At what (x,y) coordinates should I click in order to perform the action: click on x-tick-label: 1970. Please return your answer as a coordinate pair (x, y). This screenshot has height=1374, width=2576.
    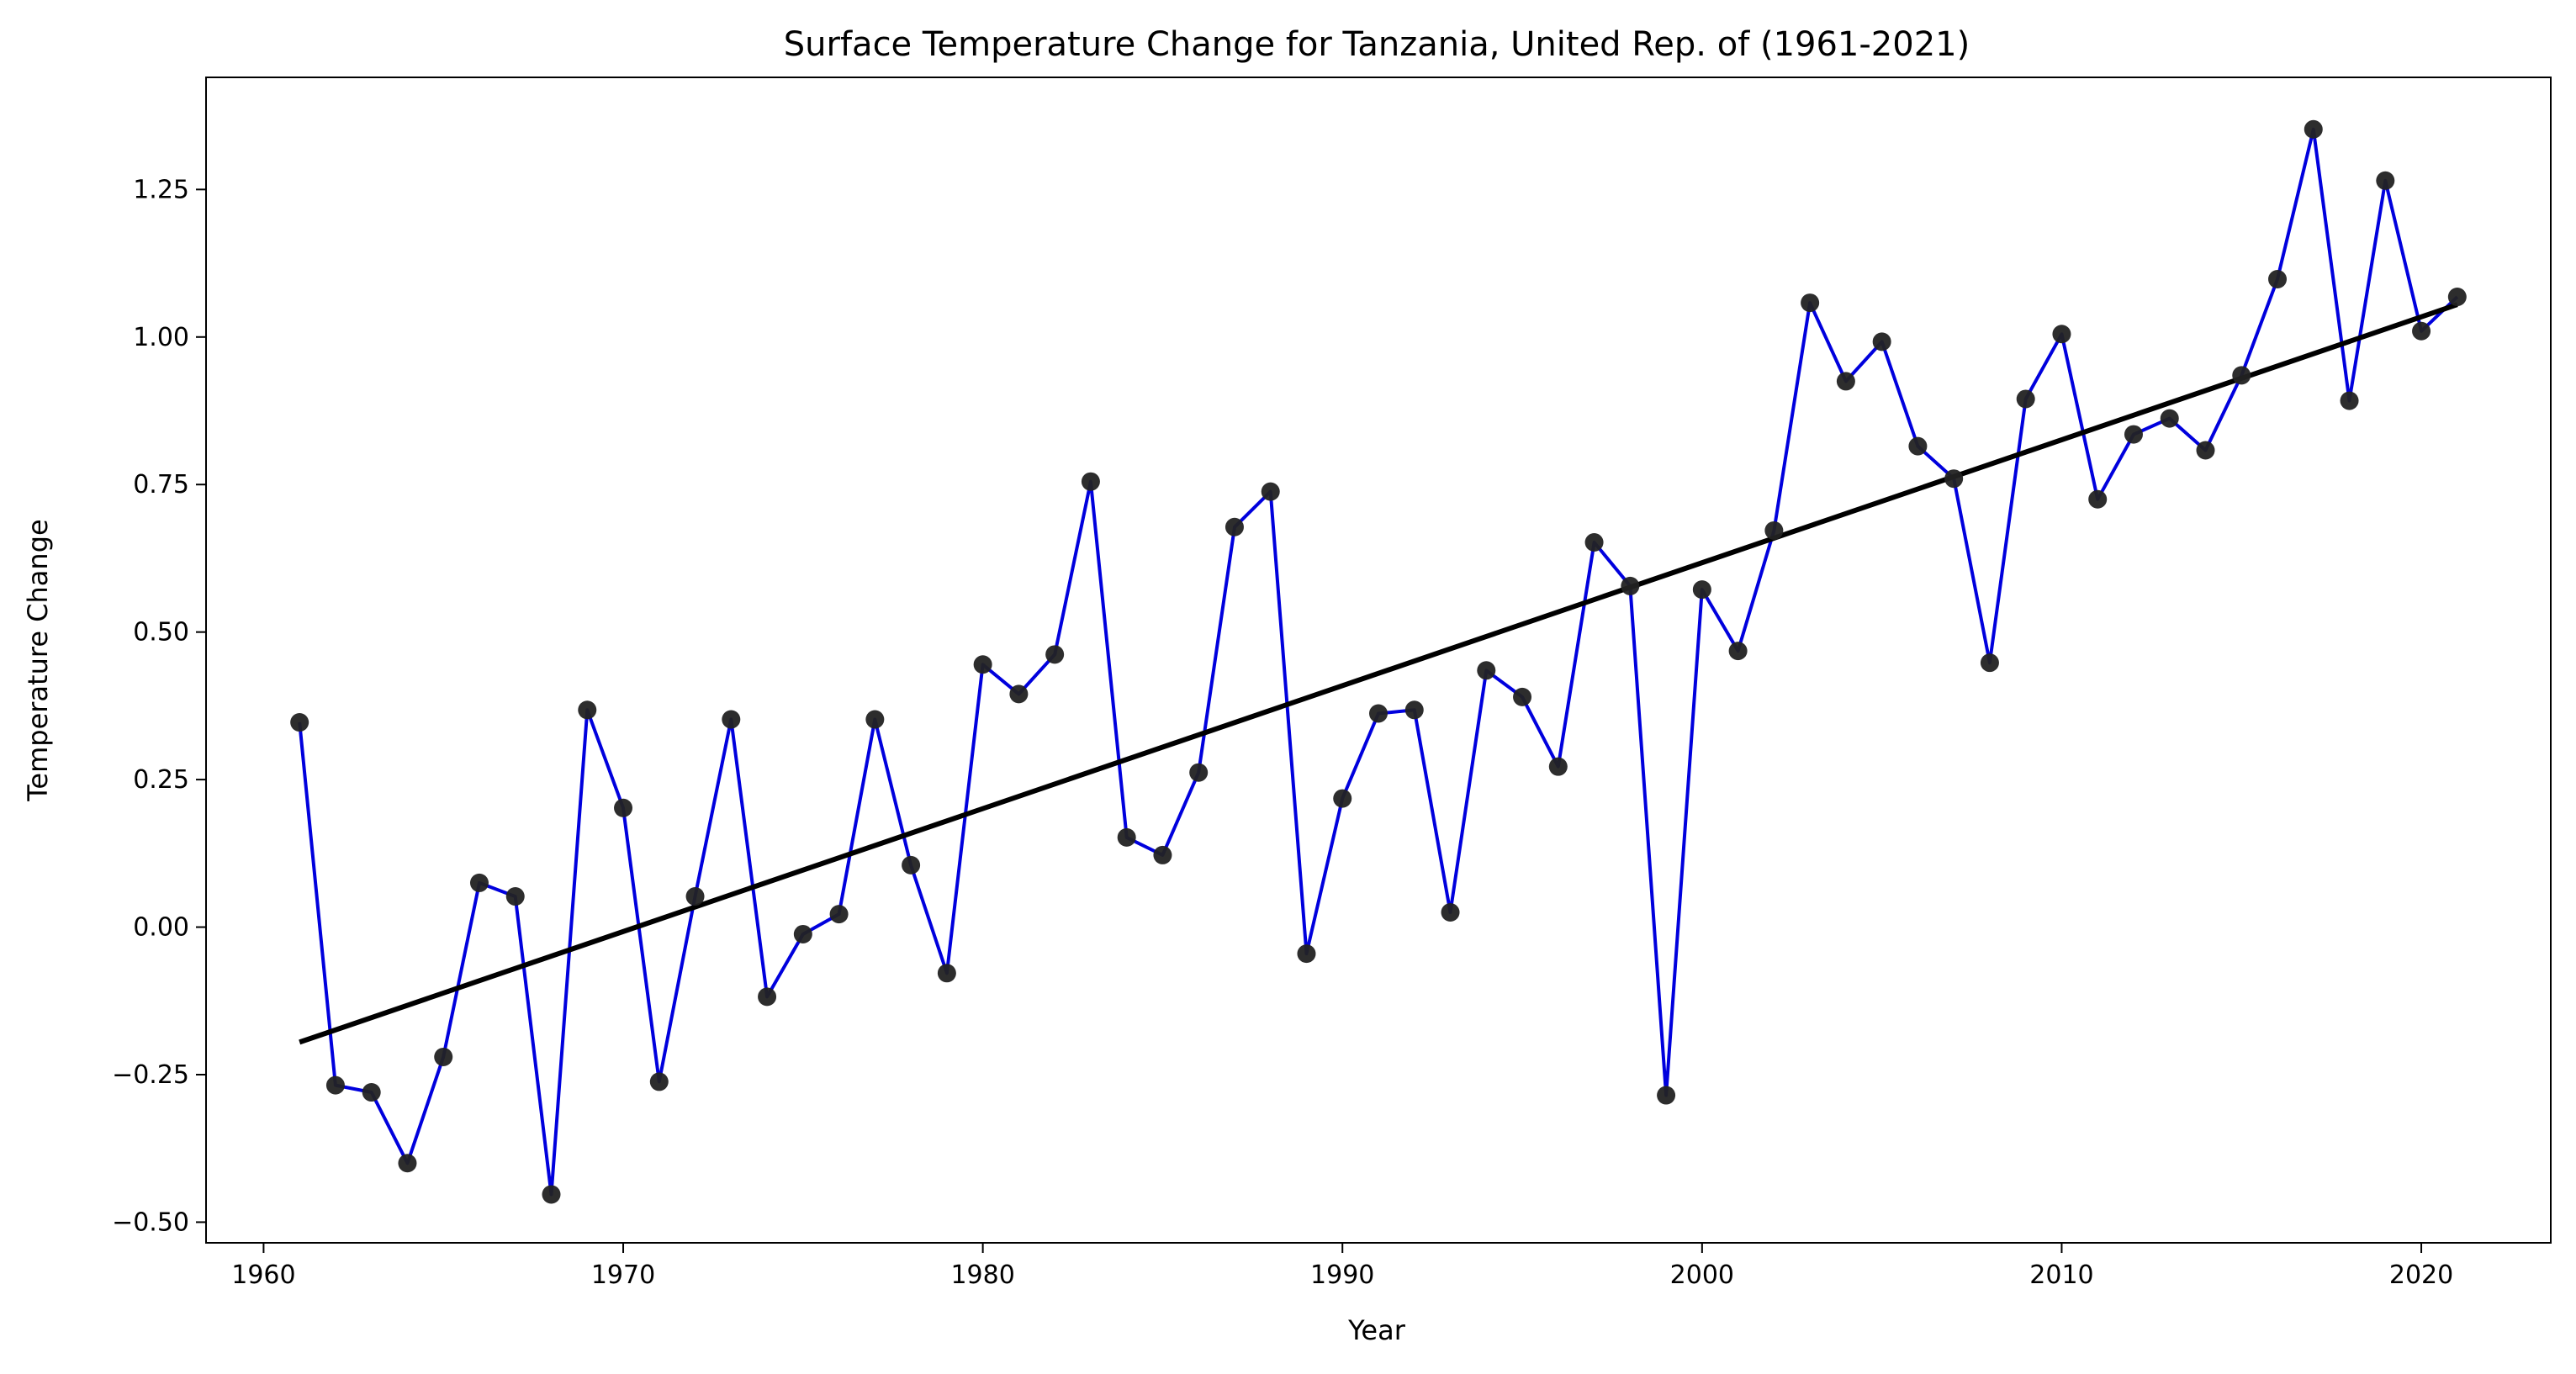
    Looking at the image, I should click on (623, 1275).